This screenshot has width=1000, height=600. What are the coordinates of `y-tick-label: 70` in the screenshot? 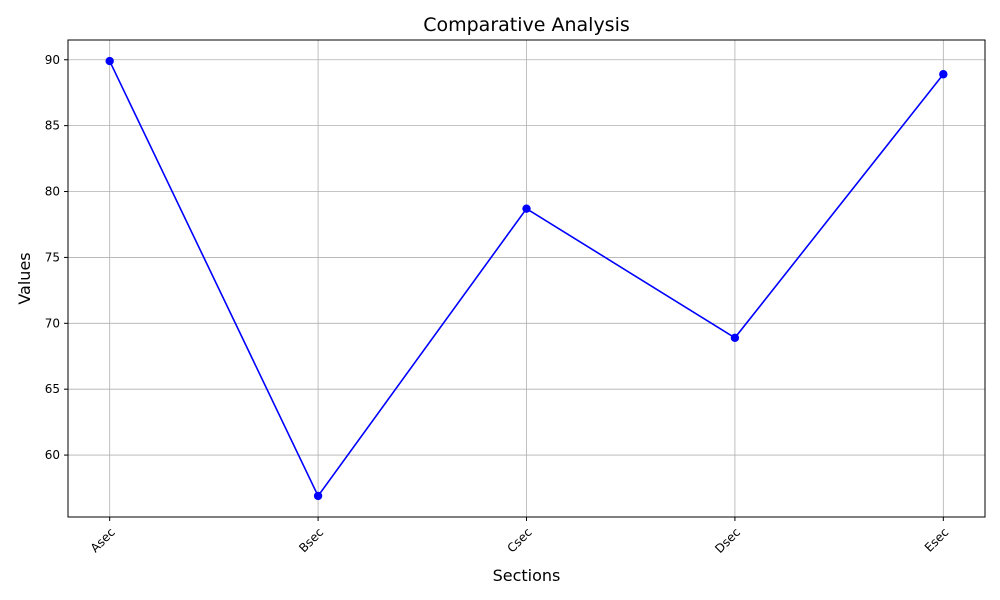 It's located at (52, 323).